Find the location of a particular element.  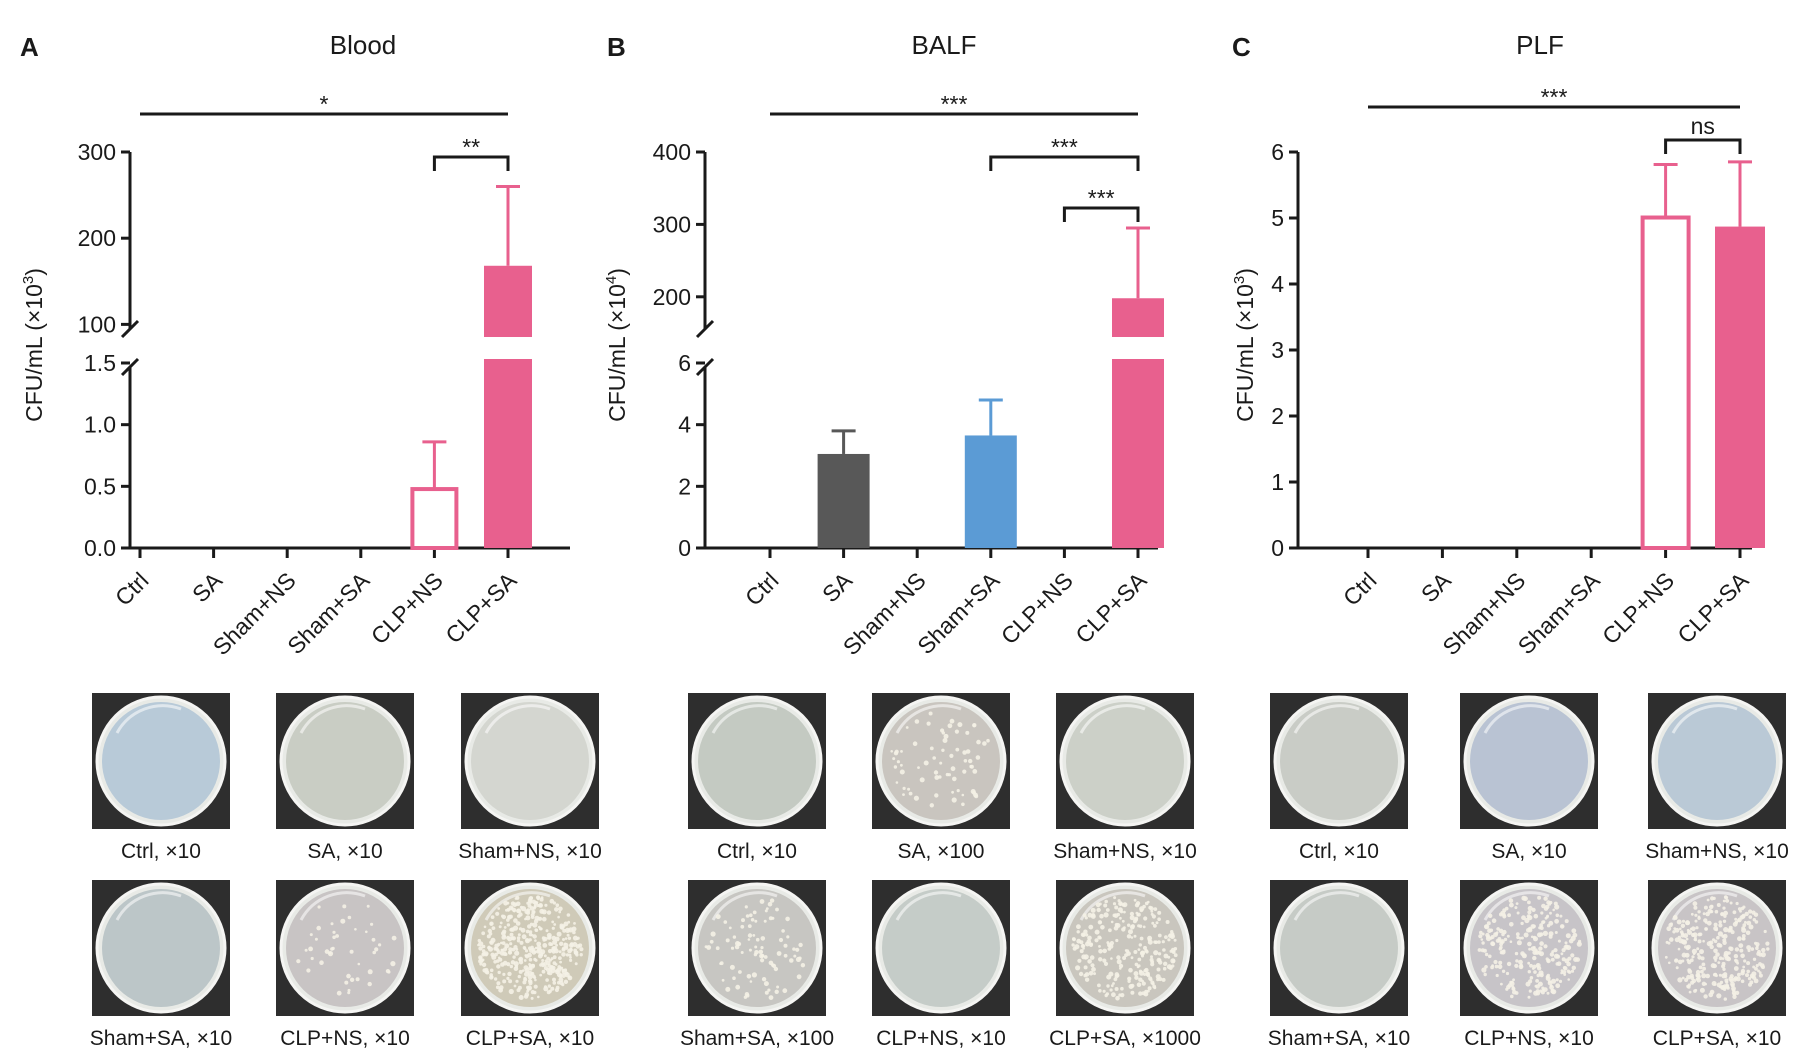

y-tick-label: 1 is located at coordinates (1277, 482).